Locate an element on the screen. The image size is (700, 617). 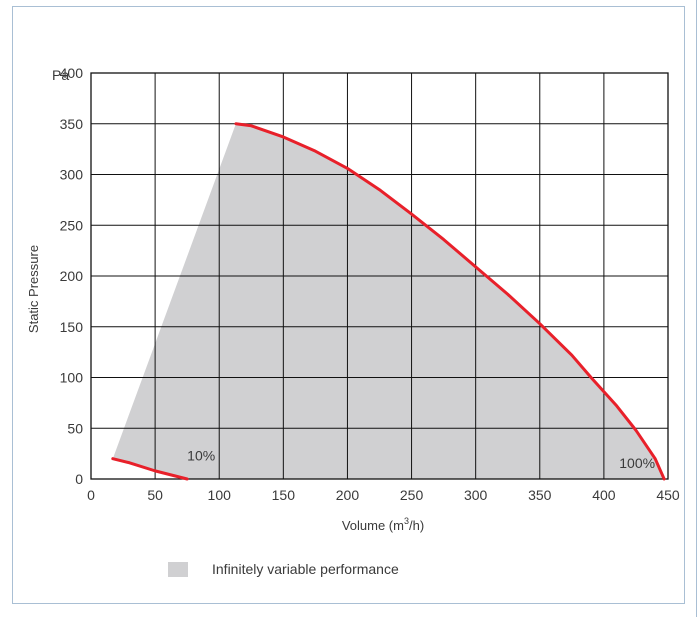
x-tick-label: 150 is located at coordinates (284, 495).